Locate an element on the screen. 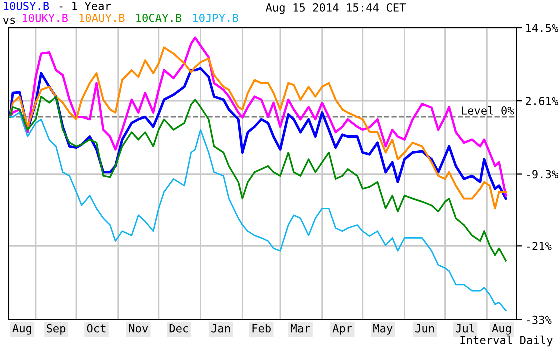 The image size is (560, 350). text: 10UKY.B is located at coordinates (45, 18).